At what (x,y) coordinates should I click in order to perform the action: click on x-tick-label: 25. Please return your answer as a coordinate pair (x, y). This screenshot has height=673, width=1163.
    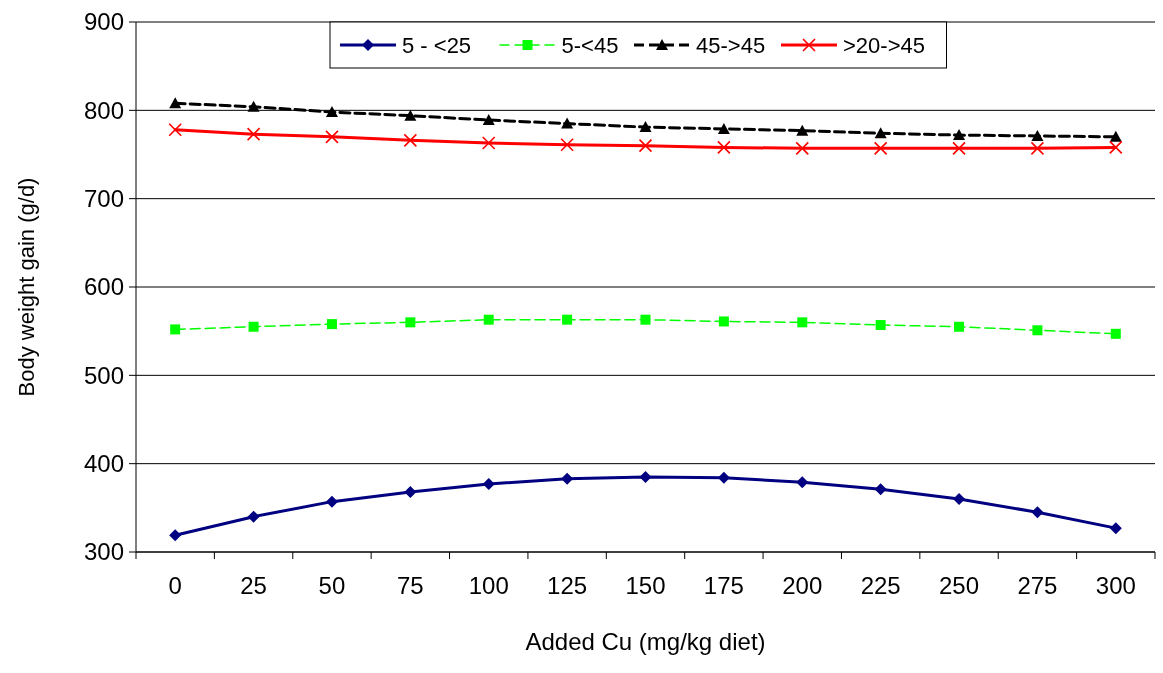
    Looking at the image, I should click on (253, 585).